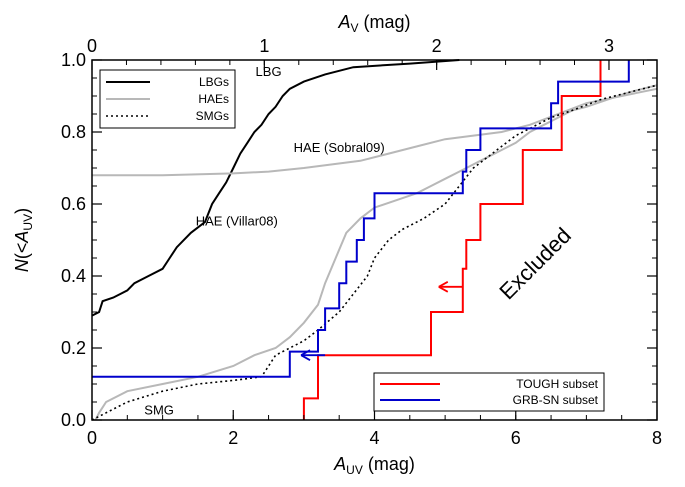 This screenshot has height=487, width=685. I want to click on legend-top-label: HAEs, so click(213, 99).